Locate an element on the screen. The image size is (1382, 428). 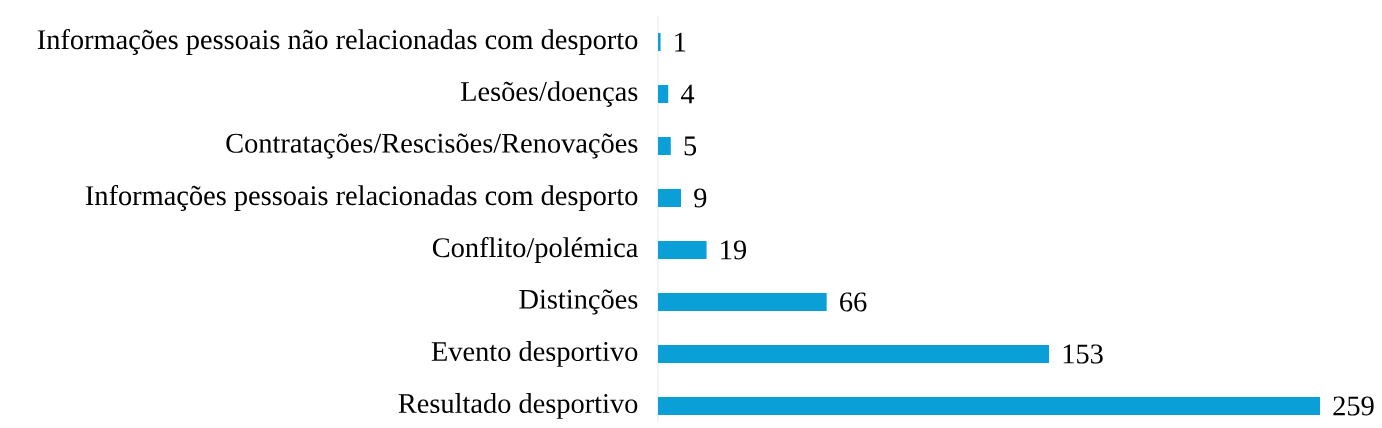
data-label: 19 is located at coordinates (733, 250).